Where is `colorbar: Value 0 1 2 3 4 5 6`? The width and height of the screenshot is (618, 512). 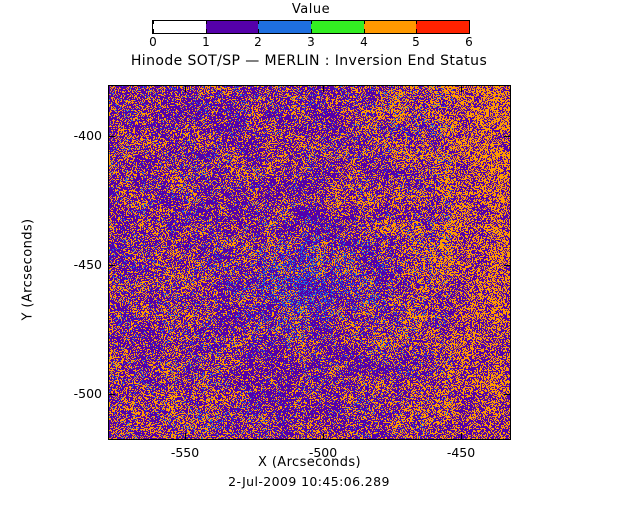 colorbar: Value 0 1 2 3 4 5 6 is located at coordinates (311, 26).